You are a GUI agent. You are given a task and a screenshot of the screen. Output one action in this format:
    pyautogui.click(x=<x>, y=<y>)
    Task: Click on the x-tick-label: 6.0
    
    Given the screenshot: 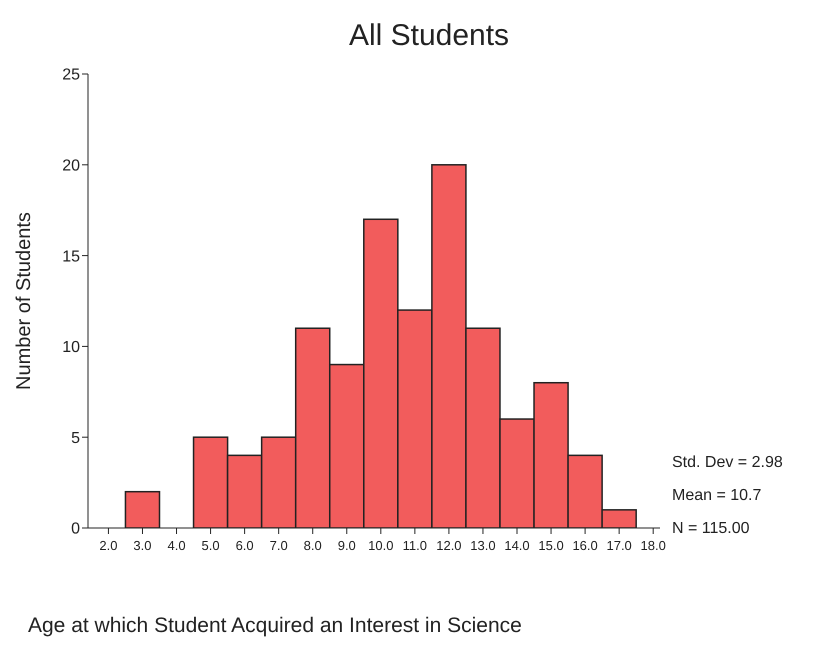 What is the action you would take?
    pyautogui.click(x=245, y=545)
    